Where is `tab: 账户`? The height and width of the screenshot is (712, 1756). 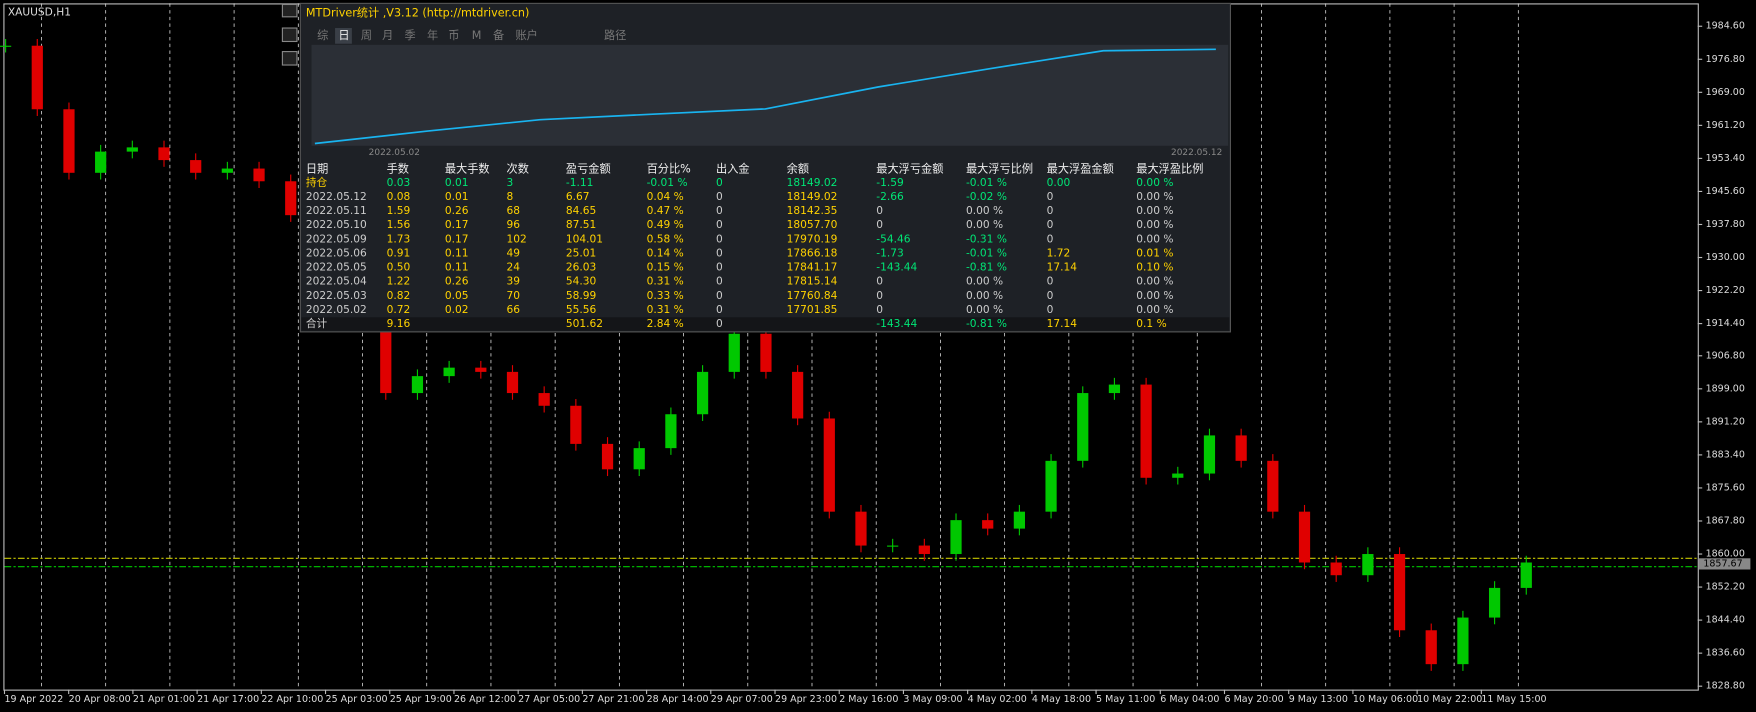 tab: 账户 is located at coordinates (526, 35).